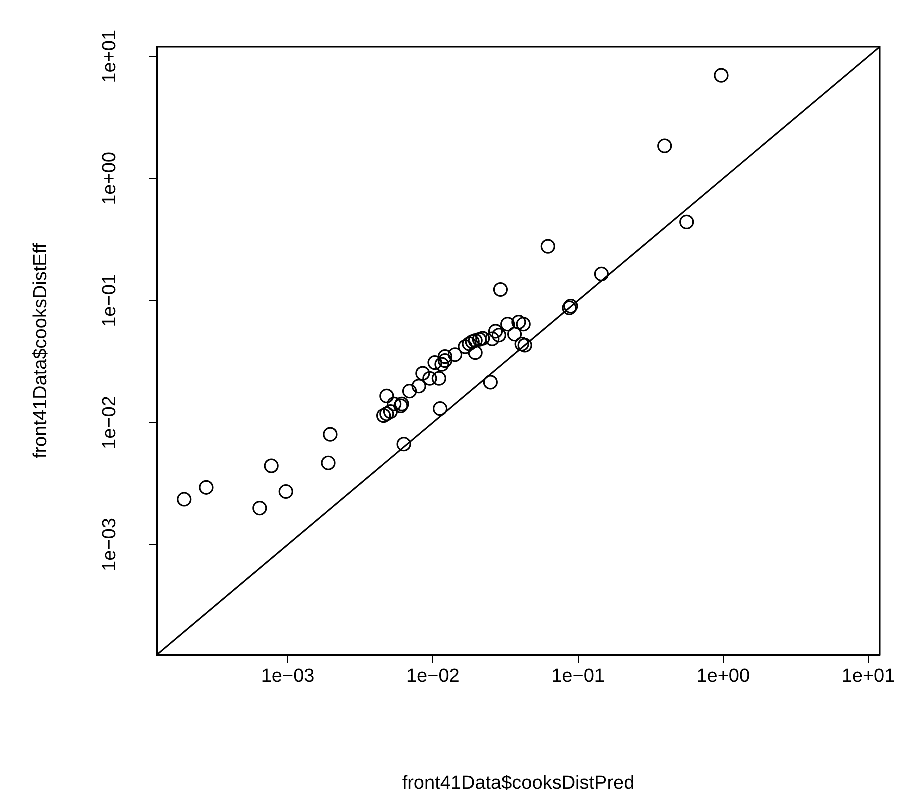 This screenshot has height=805, width=919. Describe the element at coordinates (433, 677) in the screenshot. I see `x-tick-label: 1e−02` at that location.